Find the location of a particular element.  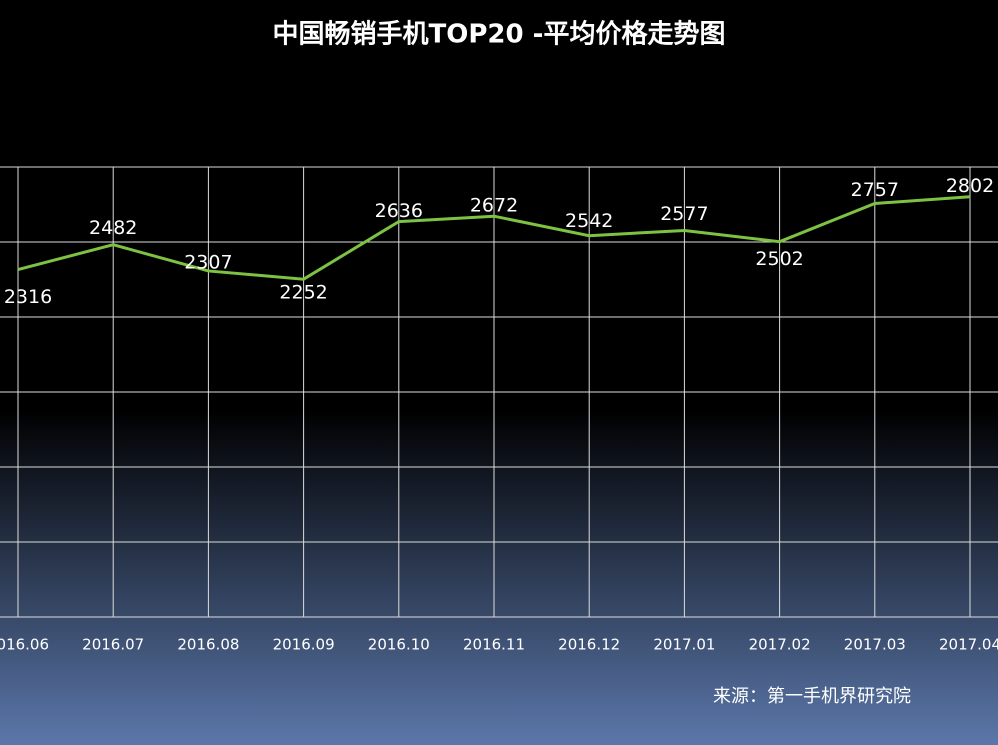

x-tick-label: 2016.09 is located at coordinates (304, 645).